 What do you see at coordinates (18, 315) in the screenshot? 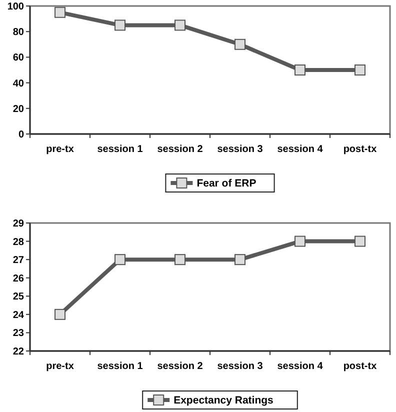
I see `y-tick-label: 24` at bounding box center [18, 315].